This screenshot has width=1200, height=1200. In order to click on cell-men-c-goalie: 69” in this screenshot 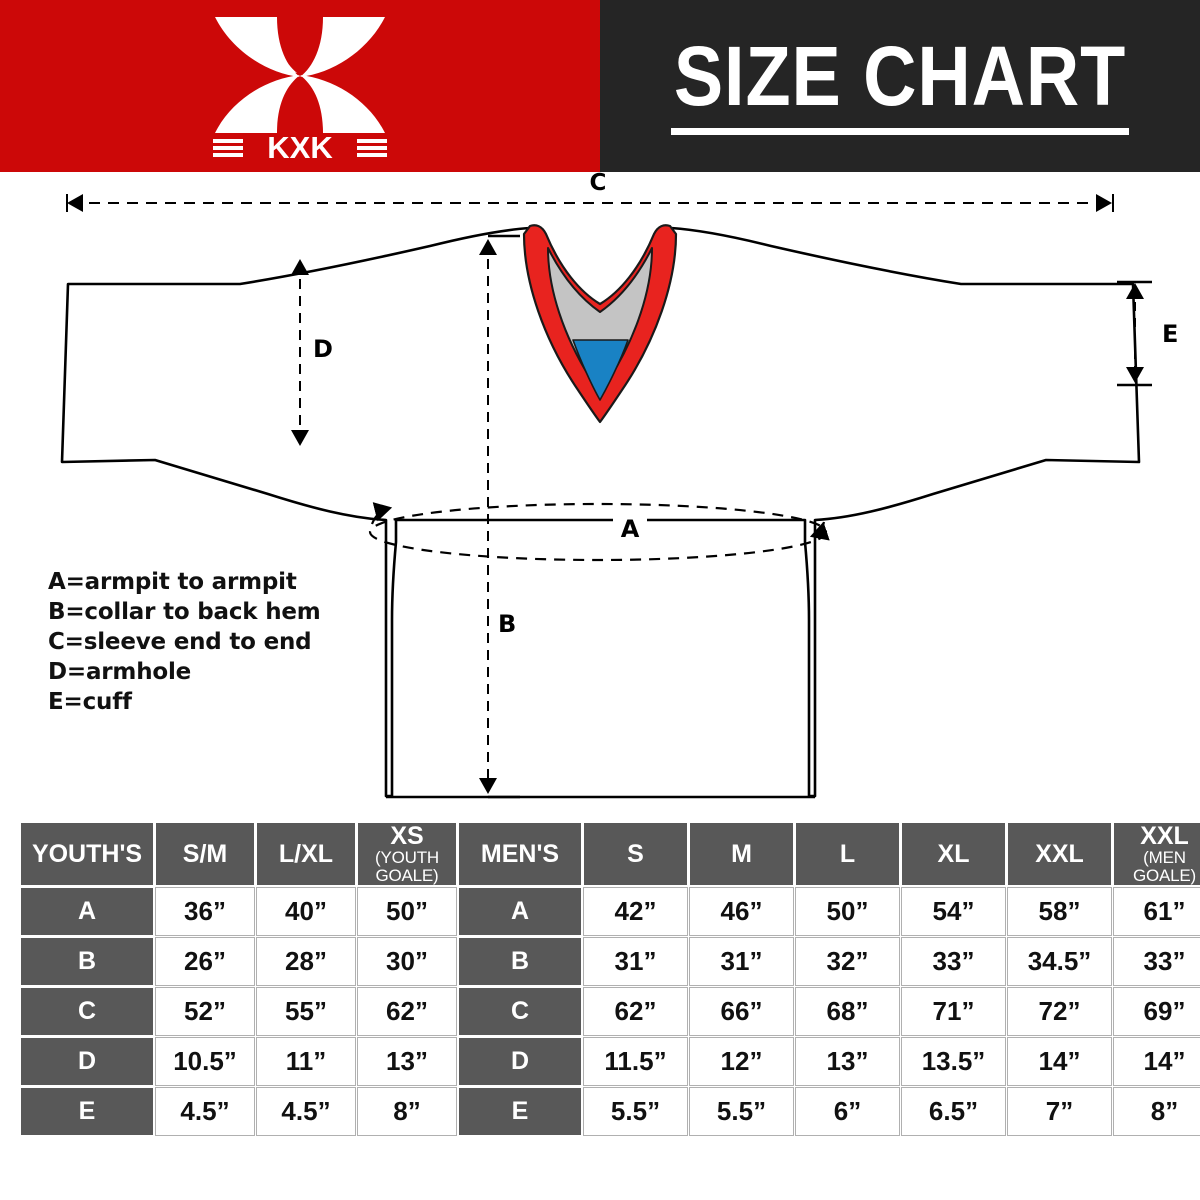, I will do `click(1157, 1011)`.